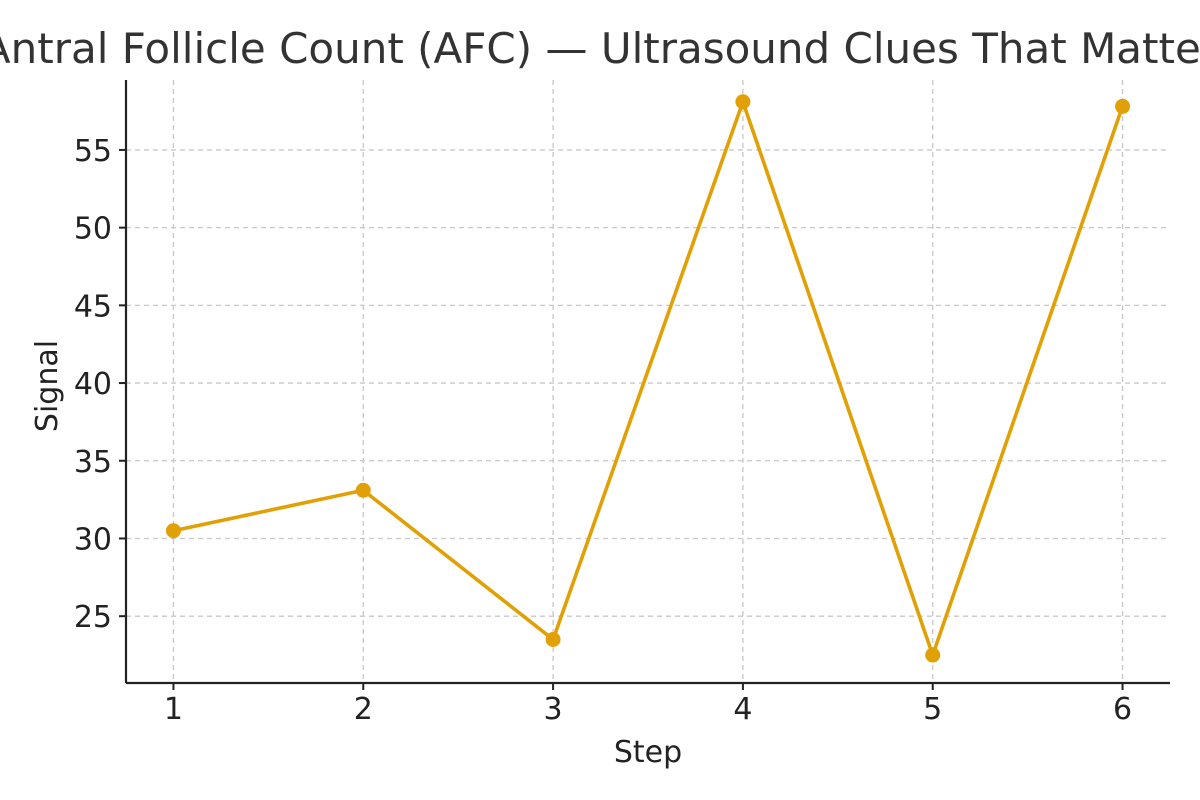  What do you see at coordinates (93, 617) in the screenshot?
I see `y-tick-label: 25` at bounding box center [93, 617].